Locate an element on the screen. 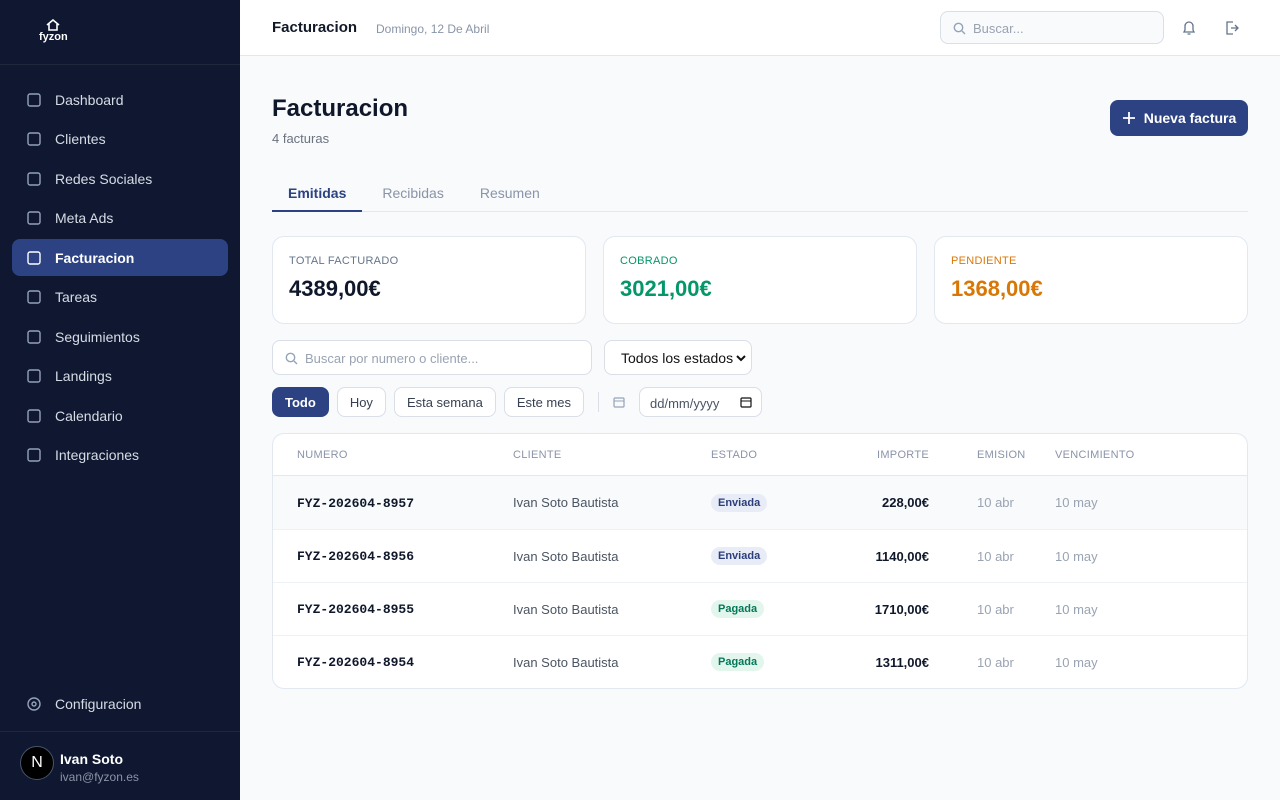 The width and height of the screenshot is (1280, 800). plus-icon is located at coordinates (1128, 118).